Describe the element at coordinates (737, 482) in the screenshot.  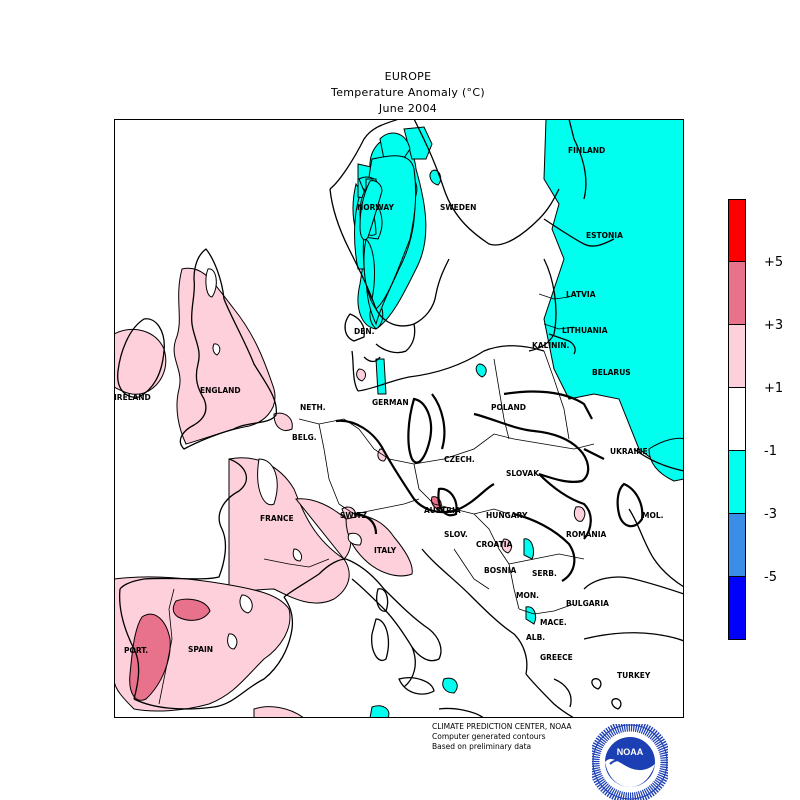
I see `legend-swatch-m1tom3` at that location.